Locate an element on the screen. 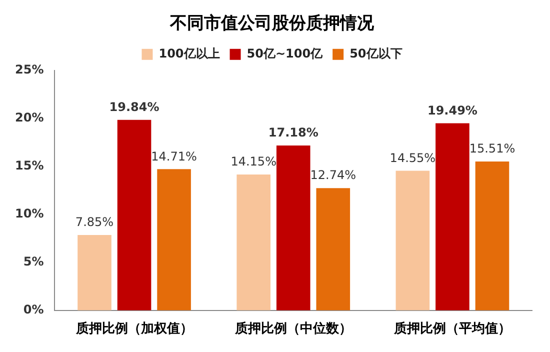 This screenshot has height=352, width=550. x-tick-label: 质押比例（平均值） is located at coordinates (451, 328).